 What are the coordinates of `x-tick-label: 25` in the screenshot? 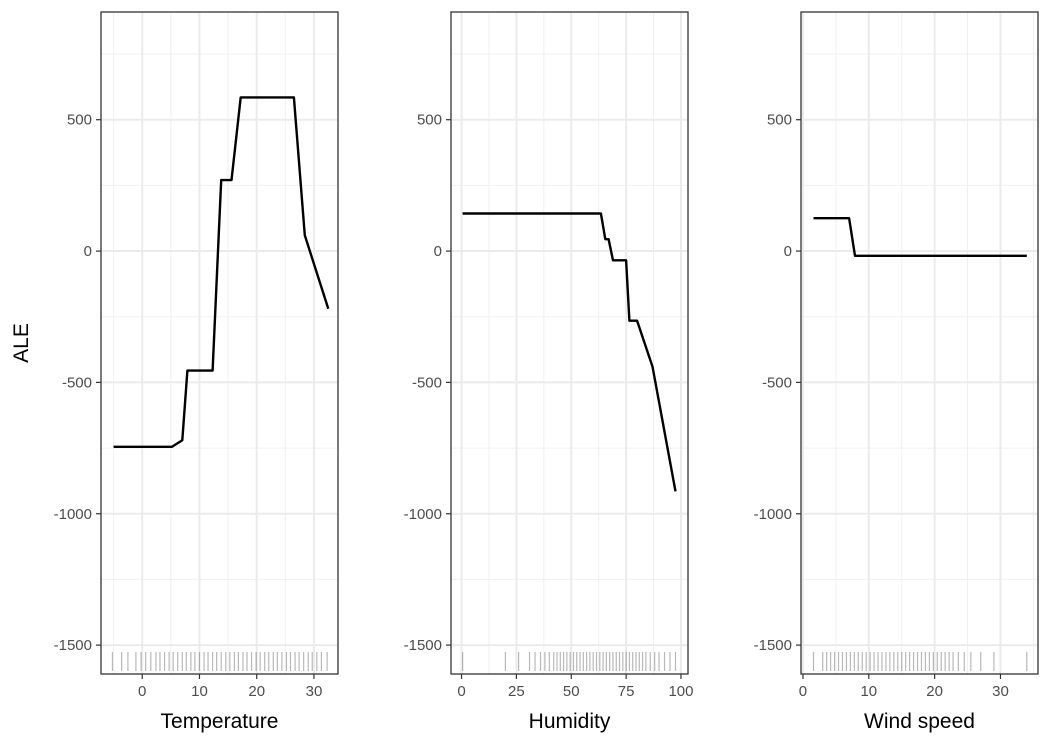 It's located at (516, 691).